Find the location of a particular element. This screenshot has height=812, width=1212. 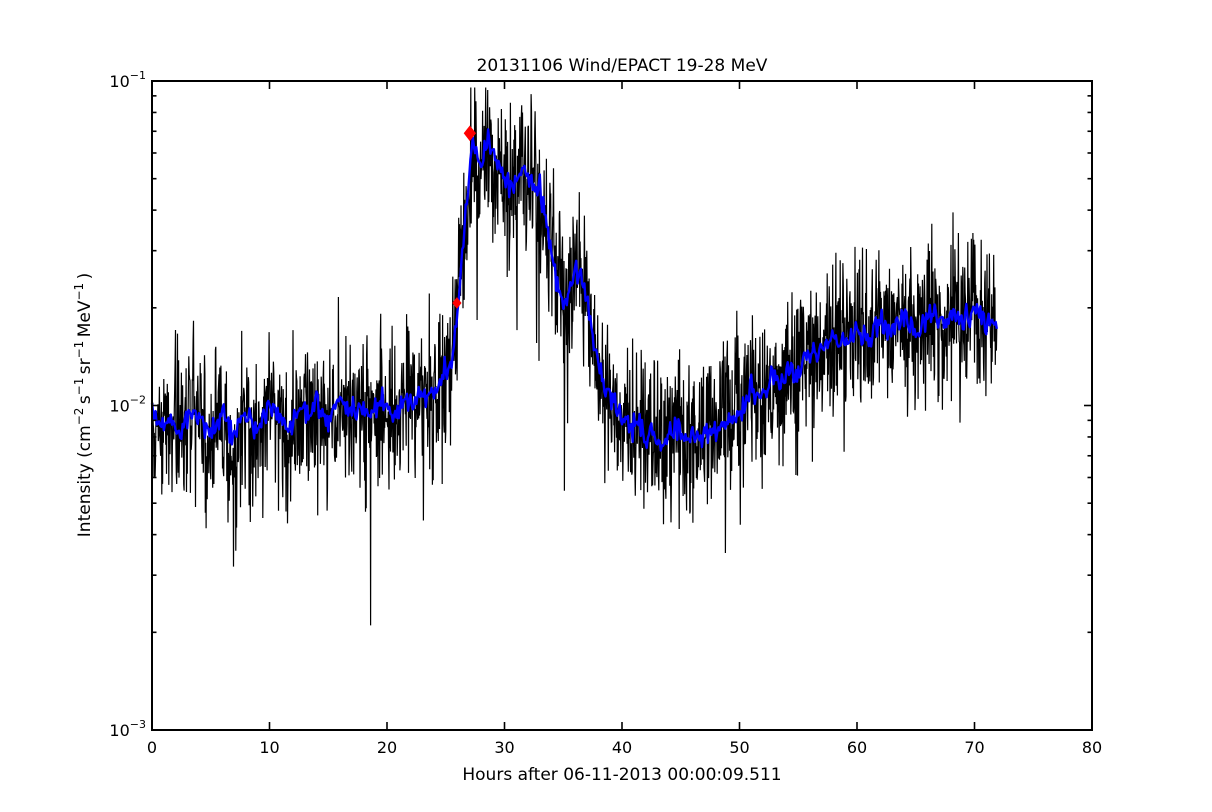

x-tick-label: 60 is located at coordinates (857, 747).